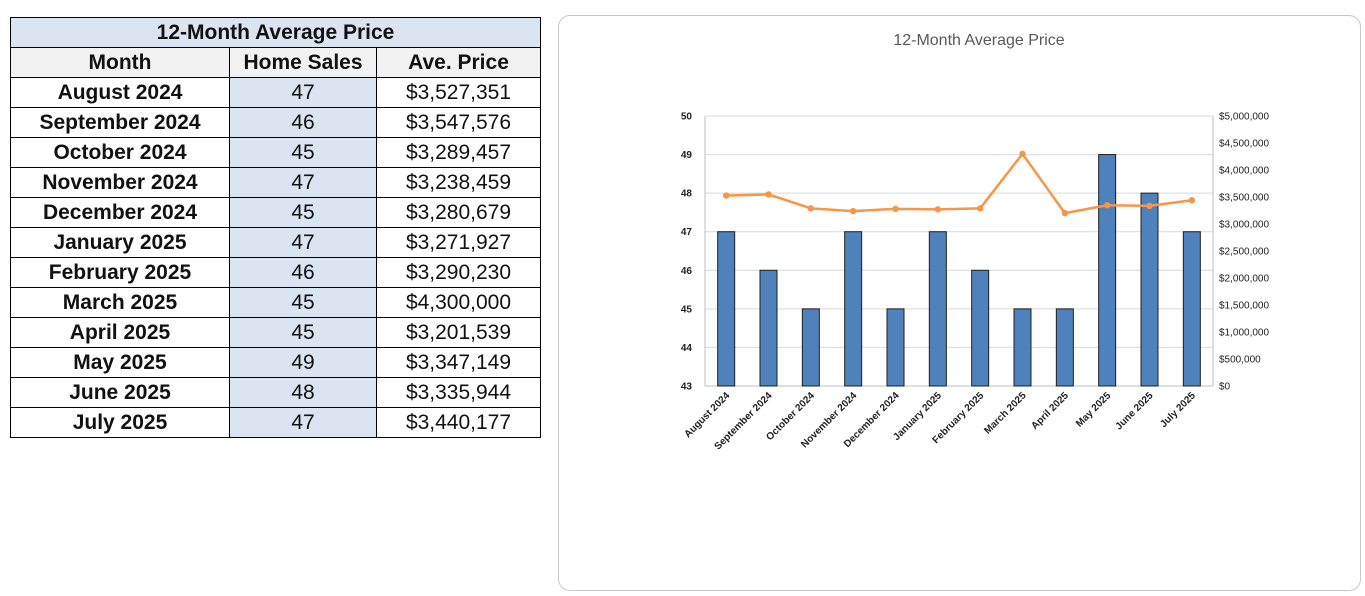 The width and height of the screenshot is (1365, 596). What do you see at coordinates (120, 392) in the screenshot?
I see `month-cell: June 2025` at bounding box center [120, 392].